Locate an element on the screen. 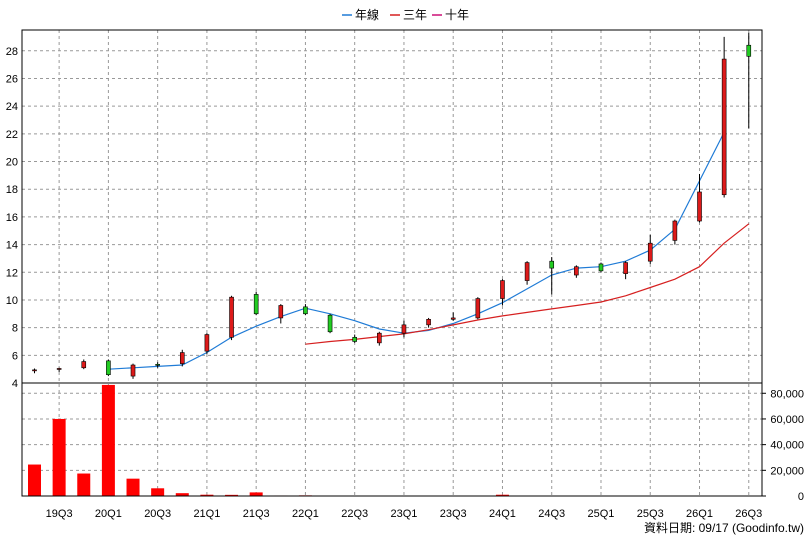 This screenshot has height=545, width=808. x-tick-label: 23Q1 is located at coordinates (403, 514).